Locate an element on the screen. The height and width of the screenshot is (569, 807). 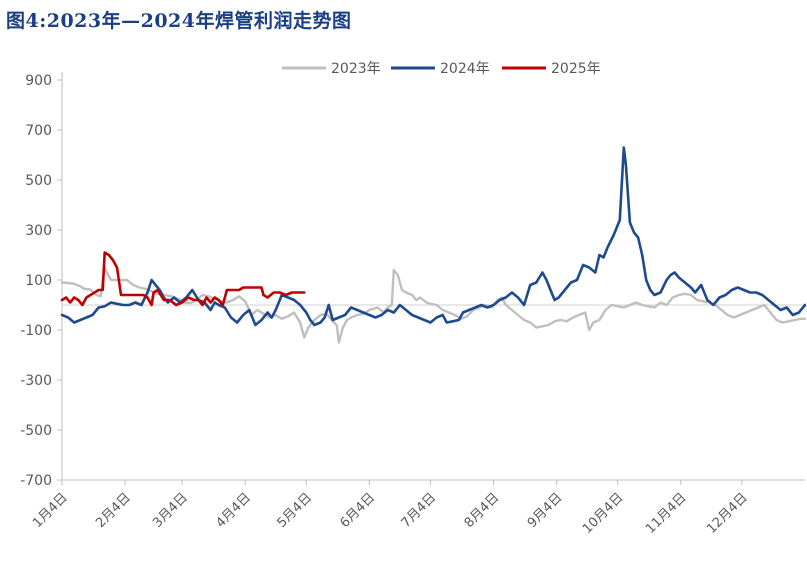
x-tick-label: 8月4日 is located at coordinates (482, 510).